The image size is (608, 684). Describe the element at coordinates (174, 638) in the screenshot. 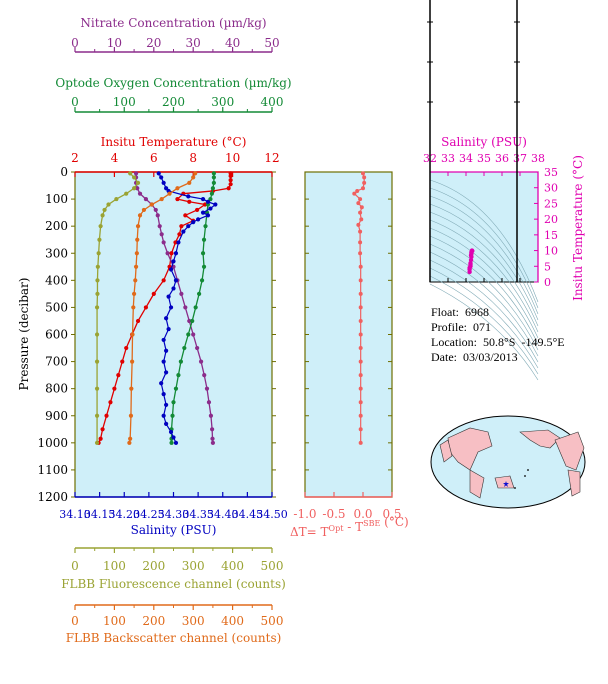

I see `backscatter-axis-label: FLBB Backscatter channel (counts)` at that location.